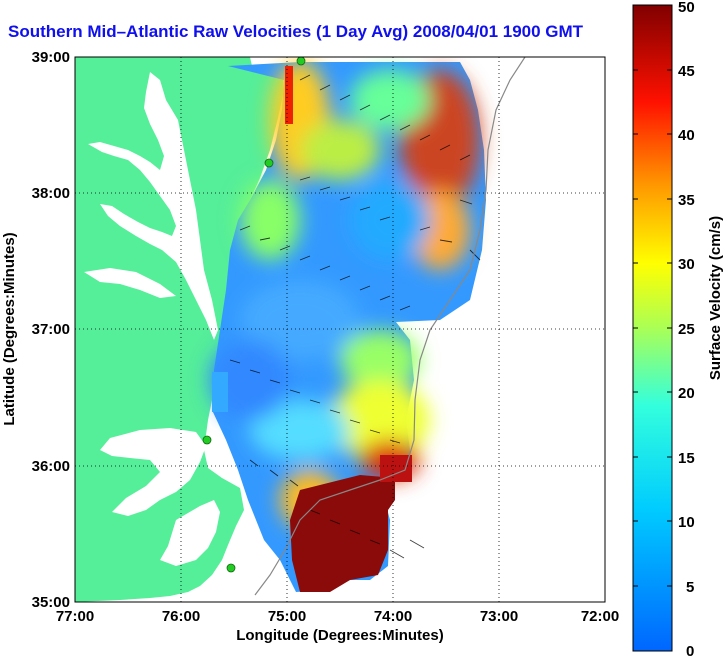 This screenshot has width=724, height=659. Describe the element at coordinates (51, 57) in the screenshot. I see `y-tick-label: 39:00` at that location.